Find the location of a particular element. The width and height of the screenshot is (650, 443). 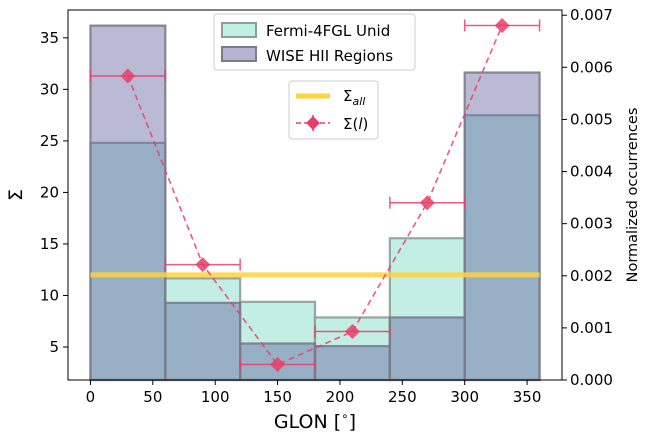

legend-label-wise: WISE HII Regions is located at coordinates (329, 56).